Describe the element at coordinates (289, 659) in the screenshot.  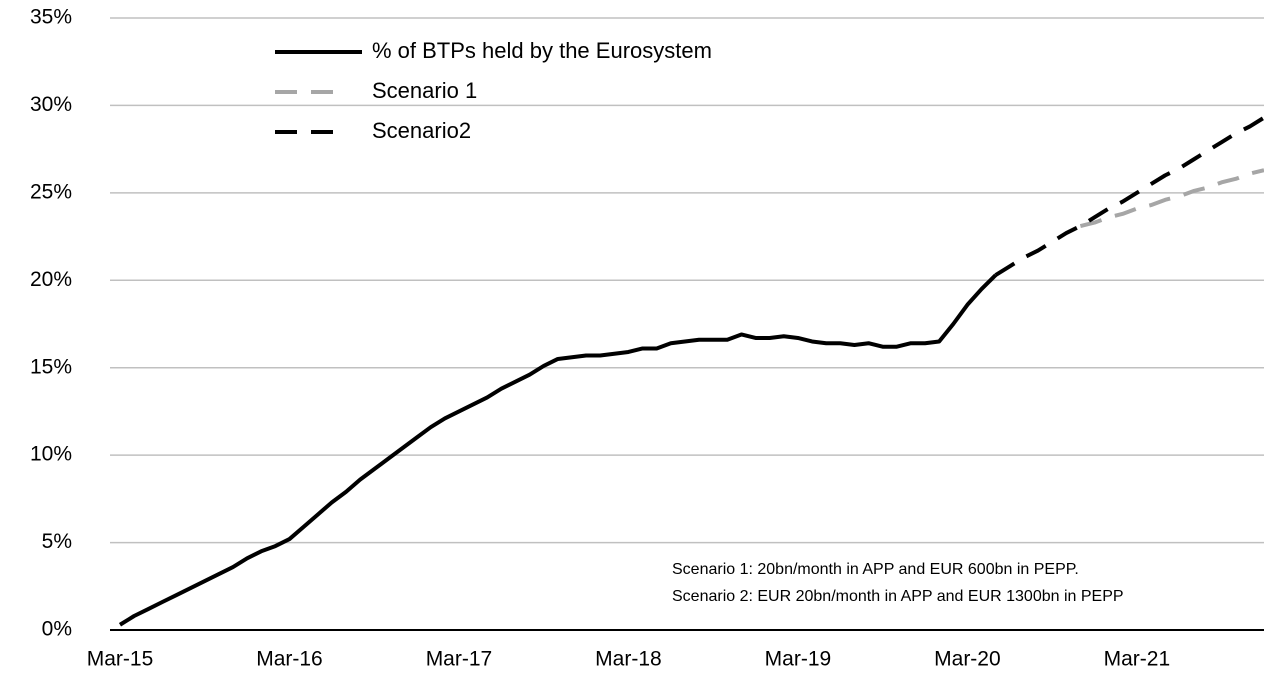
I see `x-tick-label: Mar-16` at that location.